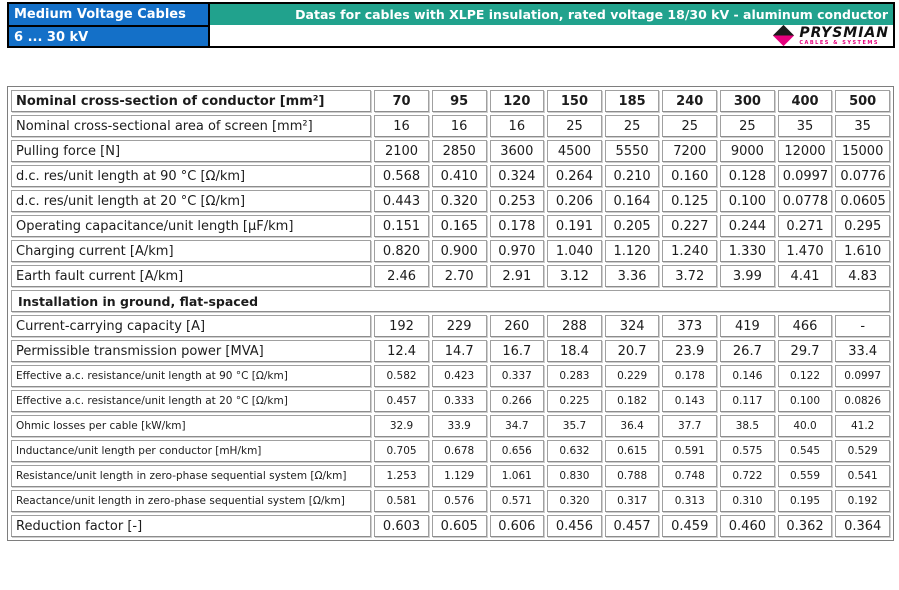 This screenshot has width=899, height=590. Describe the element at coordinates (459, 251) in the screenshot. I see `value-cell: 0.900` at that location.